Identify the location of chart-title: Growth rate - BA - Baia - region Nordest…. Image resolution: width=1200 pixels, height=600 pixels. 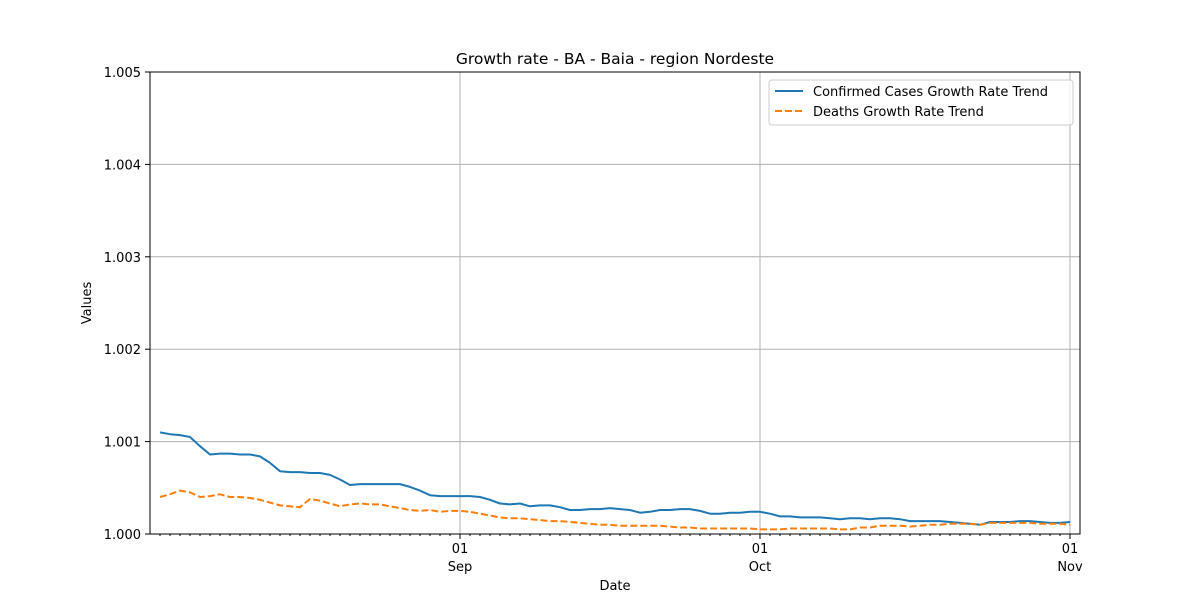
(615, 59).